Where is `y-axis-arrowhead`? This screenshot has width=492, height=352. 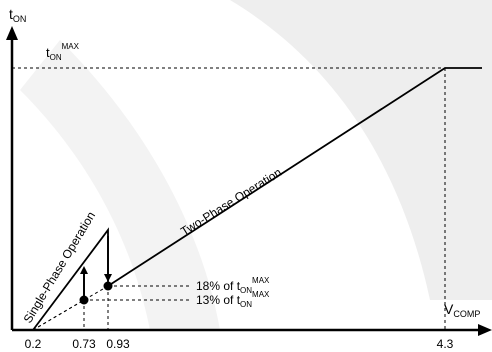
y-axis-arrowhead is located at coordinates (12, 33).